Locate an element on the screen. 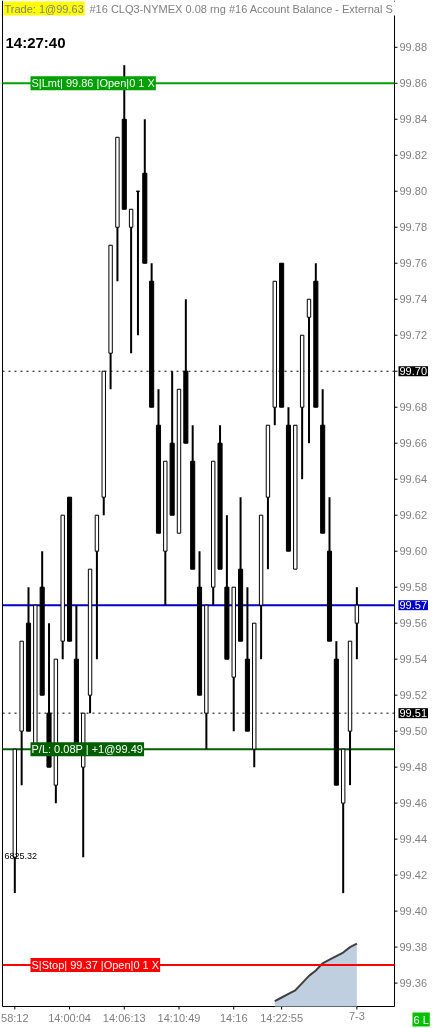 The height and width of the screenshot is (1028, 432). y-tick-label: 99.50 is located at coordinates (413, 731).